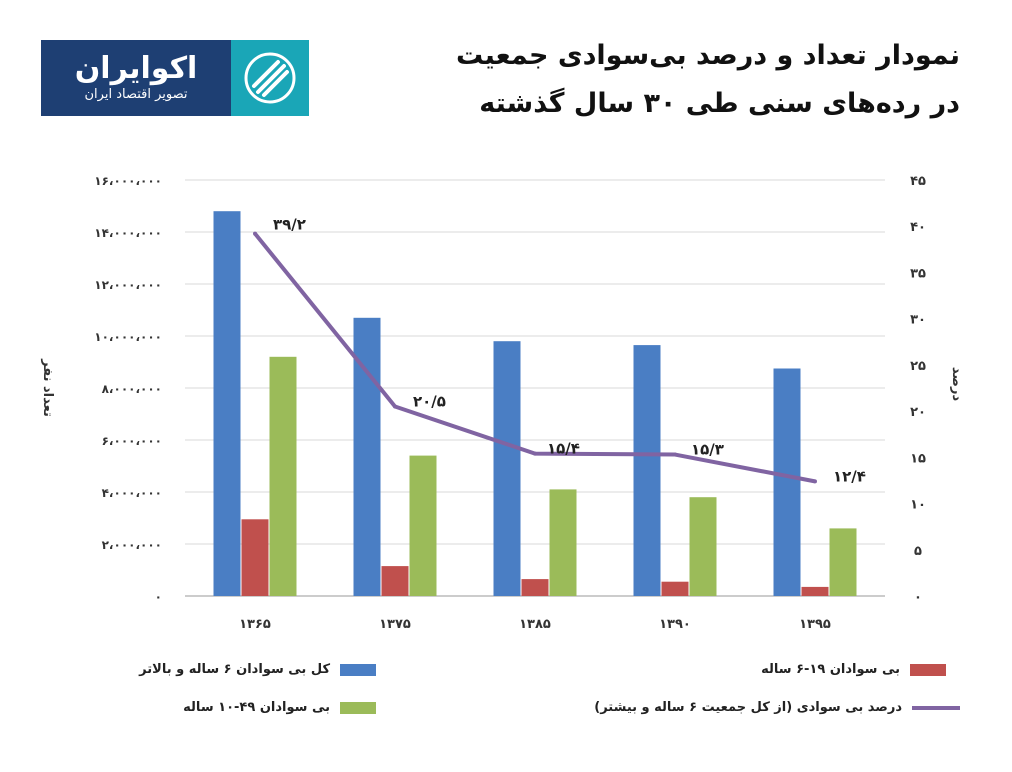 The width and height of the screenshot is (1012, 772). What do you see at coordinates (128, 233) in the screenshot?
I see `y-tick-label: ۱۴،۰۰۰،۰۰۰` at bounding box center [128, 233].